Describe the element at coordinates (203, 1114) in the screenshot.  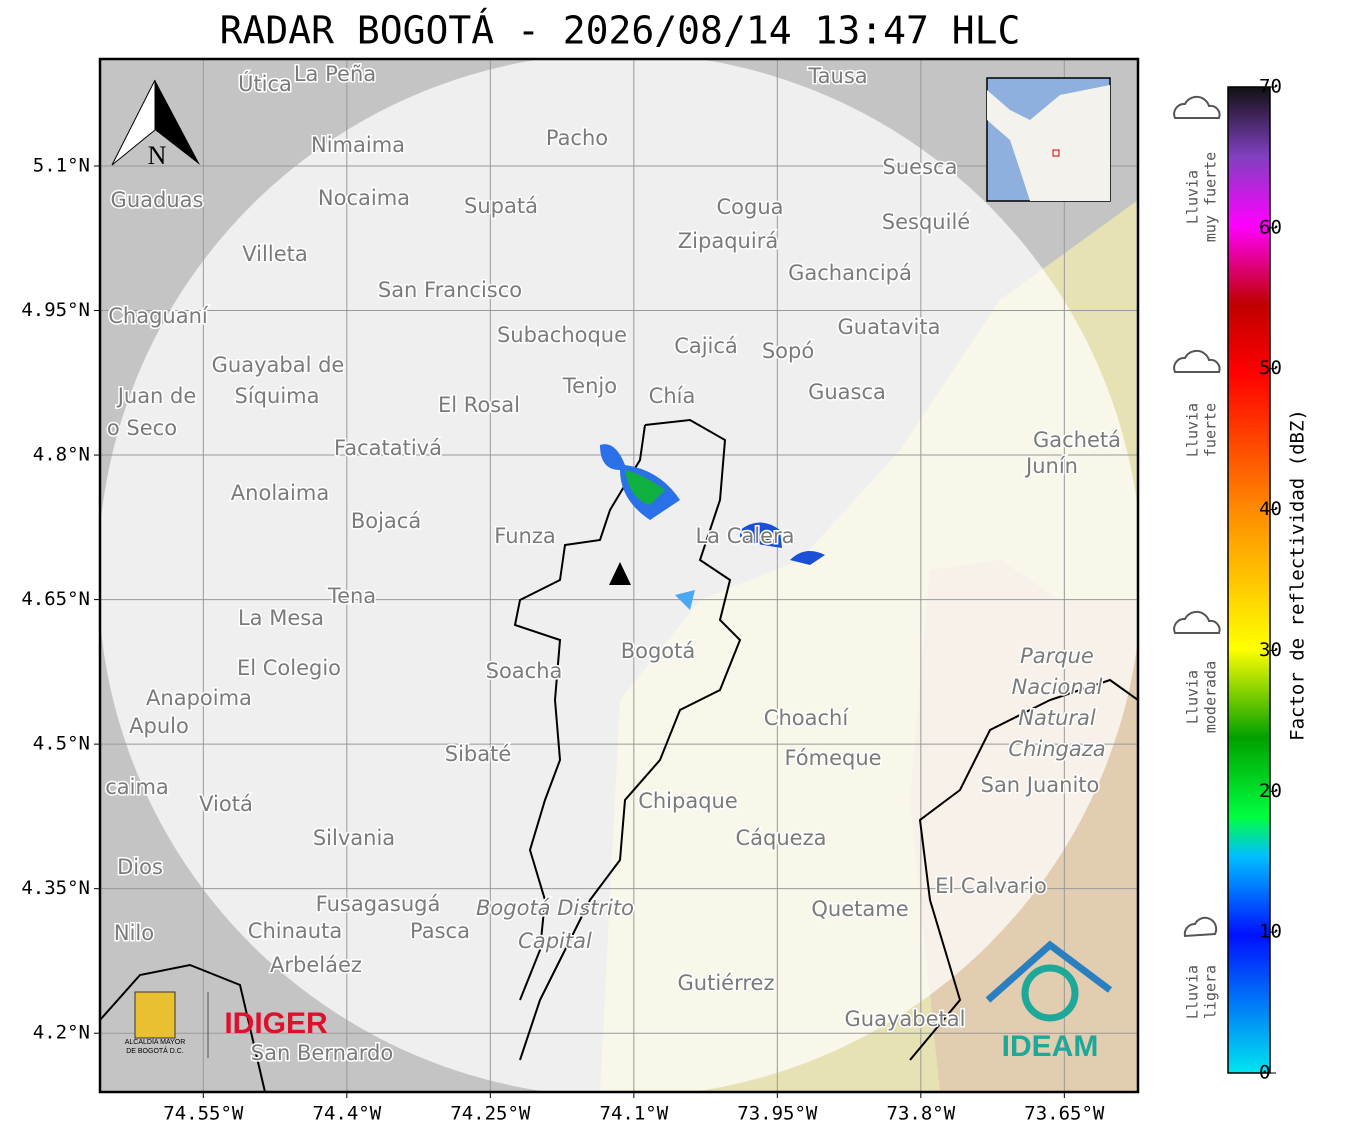
I see `x-tick-label: 74.55°W` at that location.